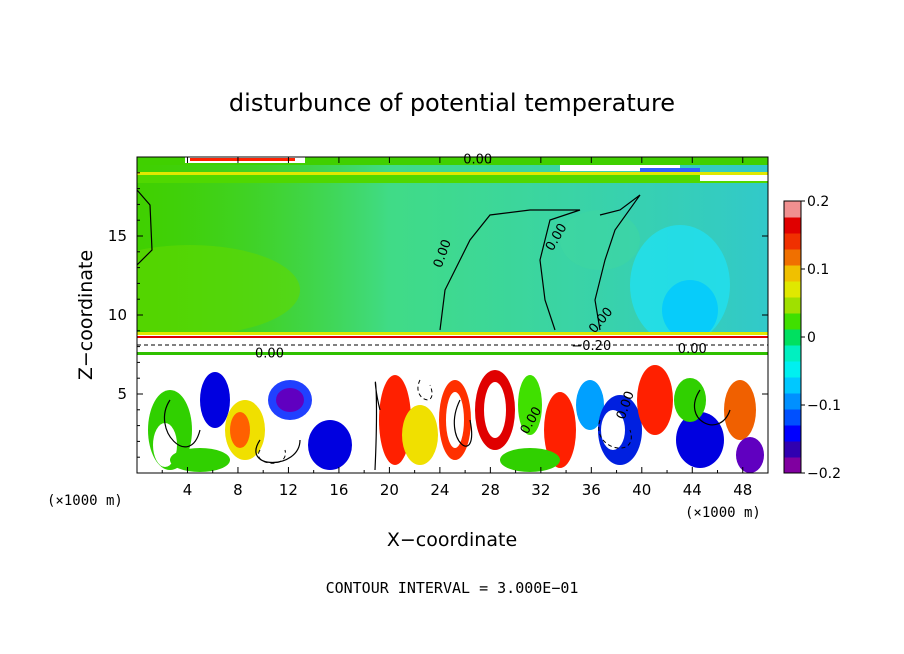 Image resolution: width=904 pixels, height=654 pixels. What do you see at coordinates (452, 103) in the screenshot?
I see `chart-title: disturbunce of potential temperature` at bounding box center [452, 103].